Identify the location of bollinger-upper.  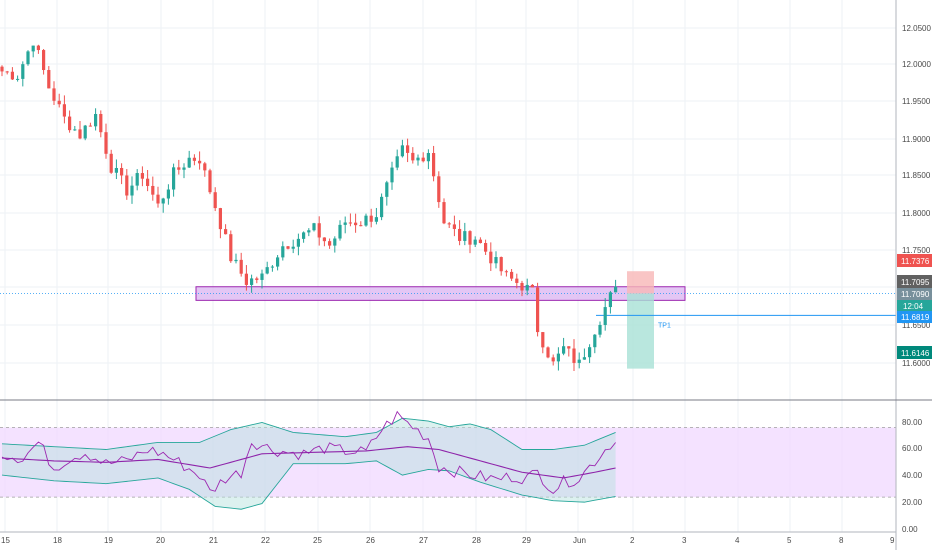
(308, 433).